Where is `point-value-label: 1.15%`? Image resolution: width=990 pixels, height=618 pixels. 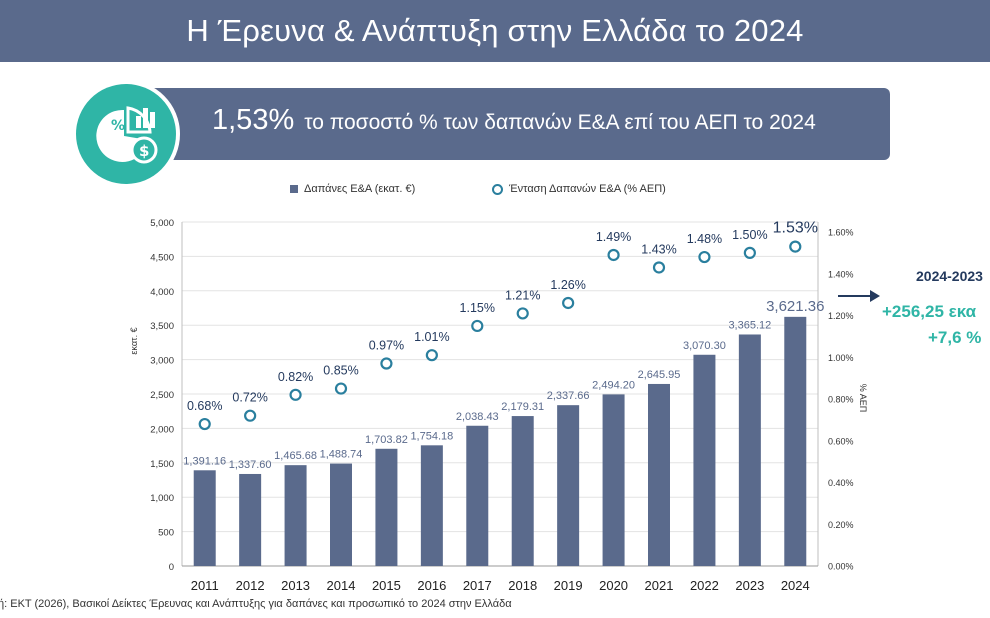 point-value-label: 1.15% is located at coordinates (477, 308).